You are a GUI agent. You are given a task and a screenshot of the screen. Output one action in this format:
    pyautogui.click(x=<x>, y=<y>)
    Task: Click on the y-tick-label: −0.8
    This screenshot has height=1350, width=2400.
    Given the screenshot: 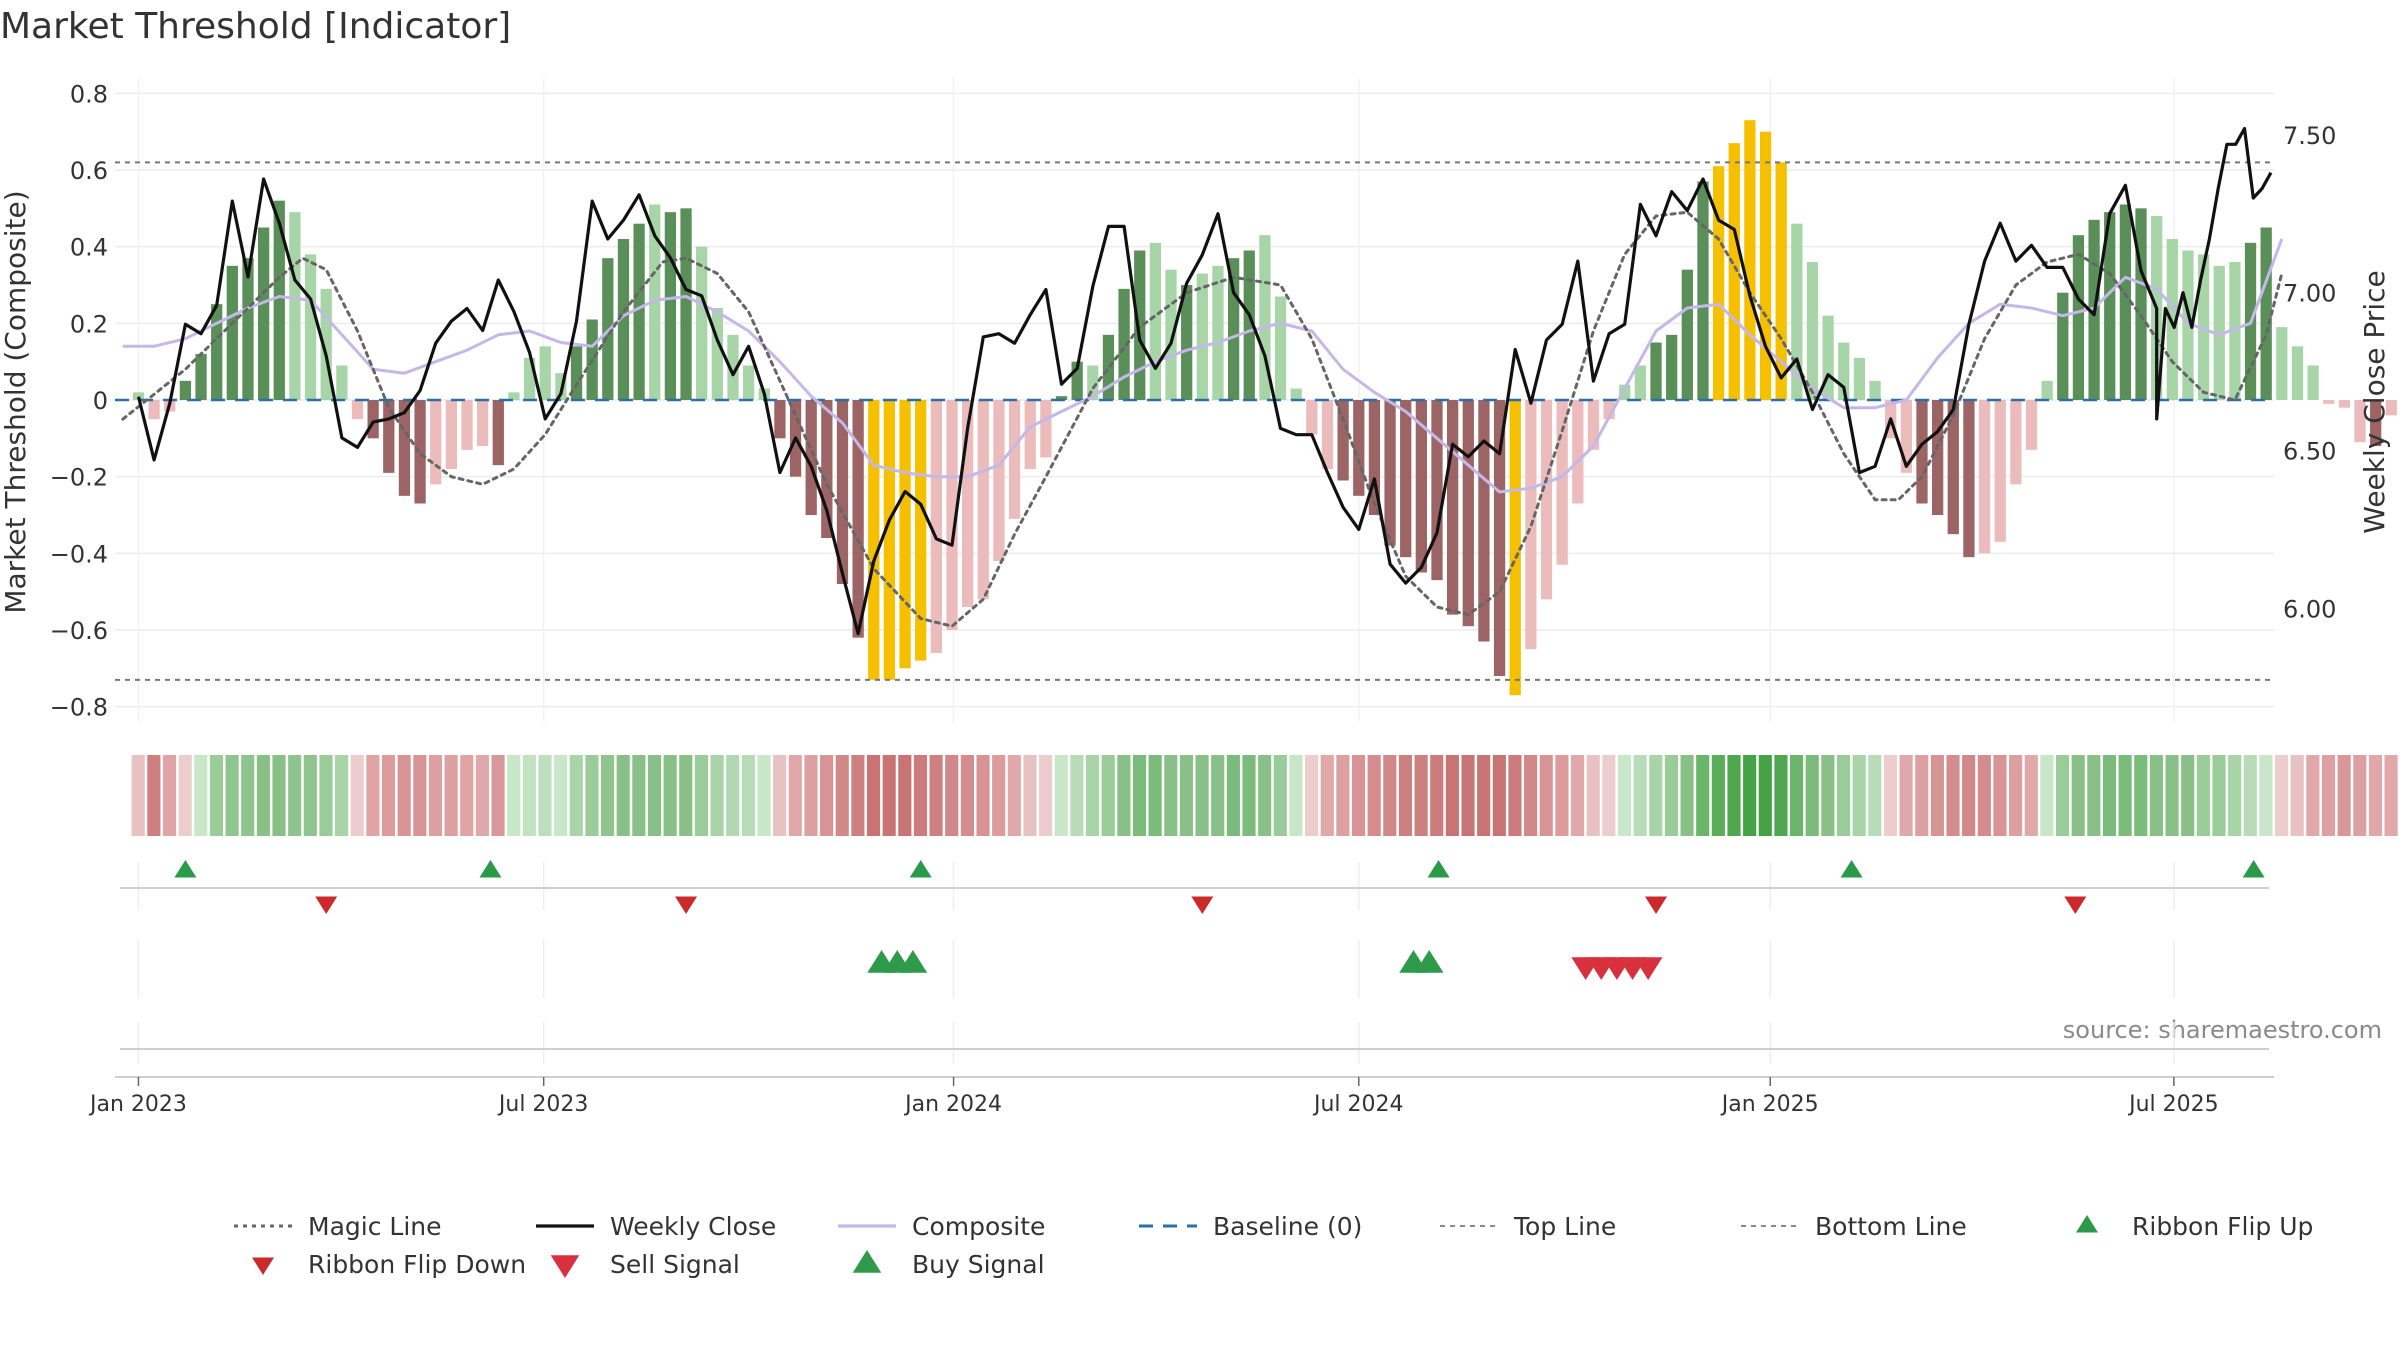 What is the action you would take?
    pyautogui.click(x=79, y=708)
    